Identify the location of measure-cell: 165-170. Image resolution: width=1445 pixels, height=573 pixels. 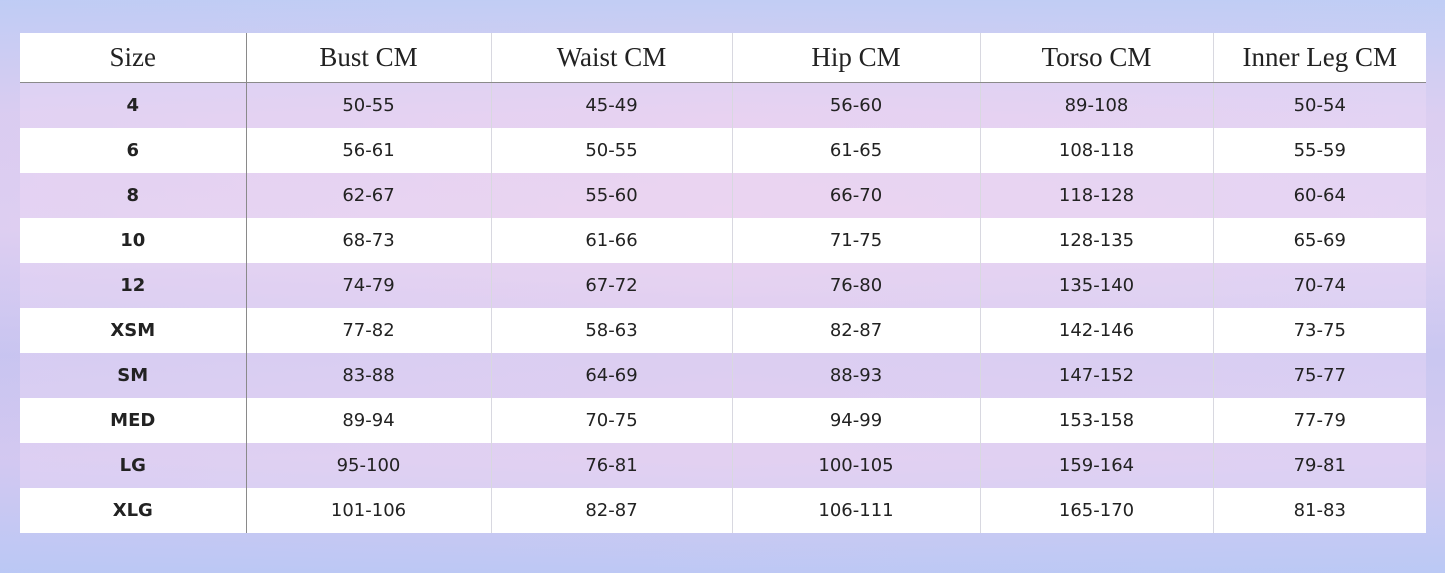
(1096, 510).